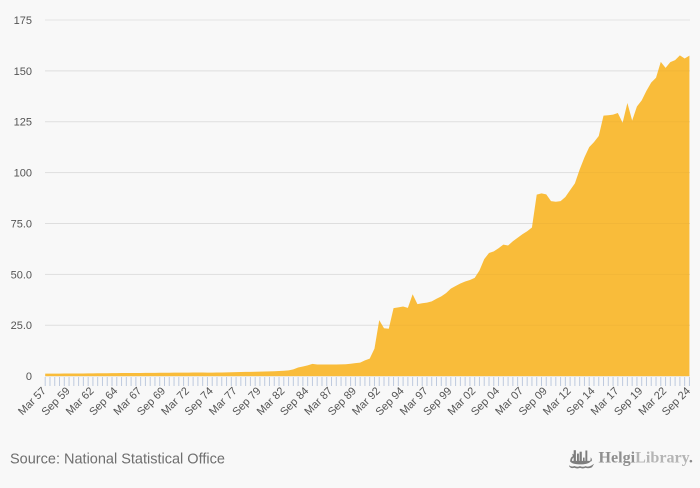 This screenshot has width=700, height=488. What do you see at coordinates (21, 225) in the screenshot?
I see `svg-text: 75.0` at bounding box center [21, 225].